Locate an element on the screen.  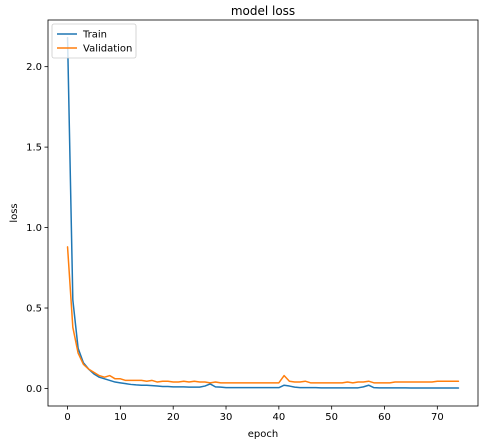
x-axis: 0 10 20 30 40 50 60 70 is located at coordinates (254, 414).